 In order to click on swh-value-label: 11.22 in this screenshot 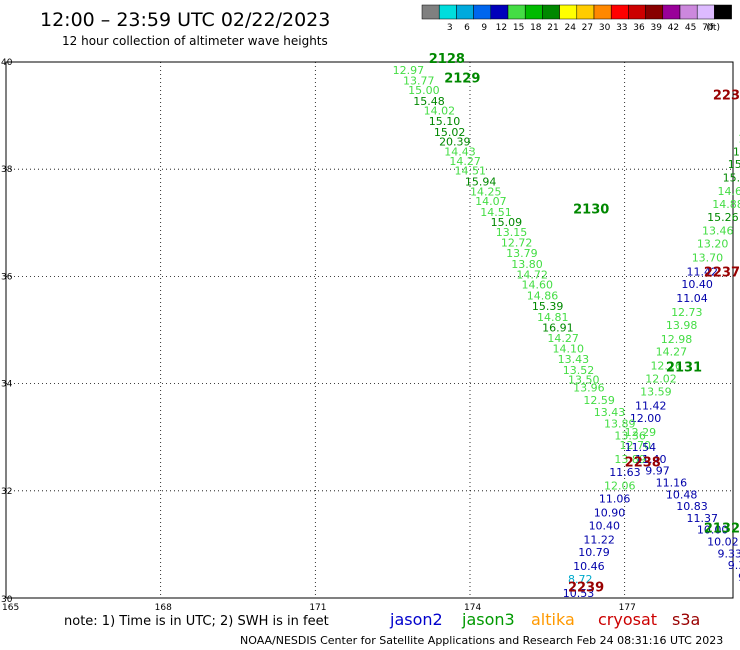, I will do `click(599, 539)`.